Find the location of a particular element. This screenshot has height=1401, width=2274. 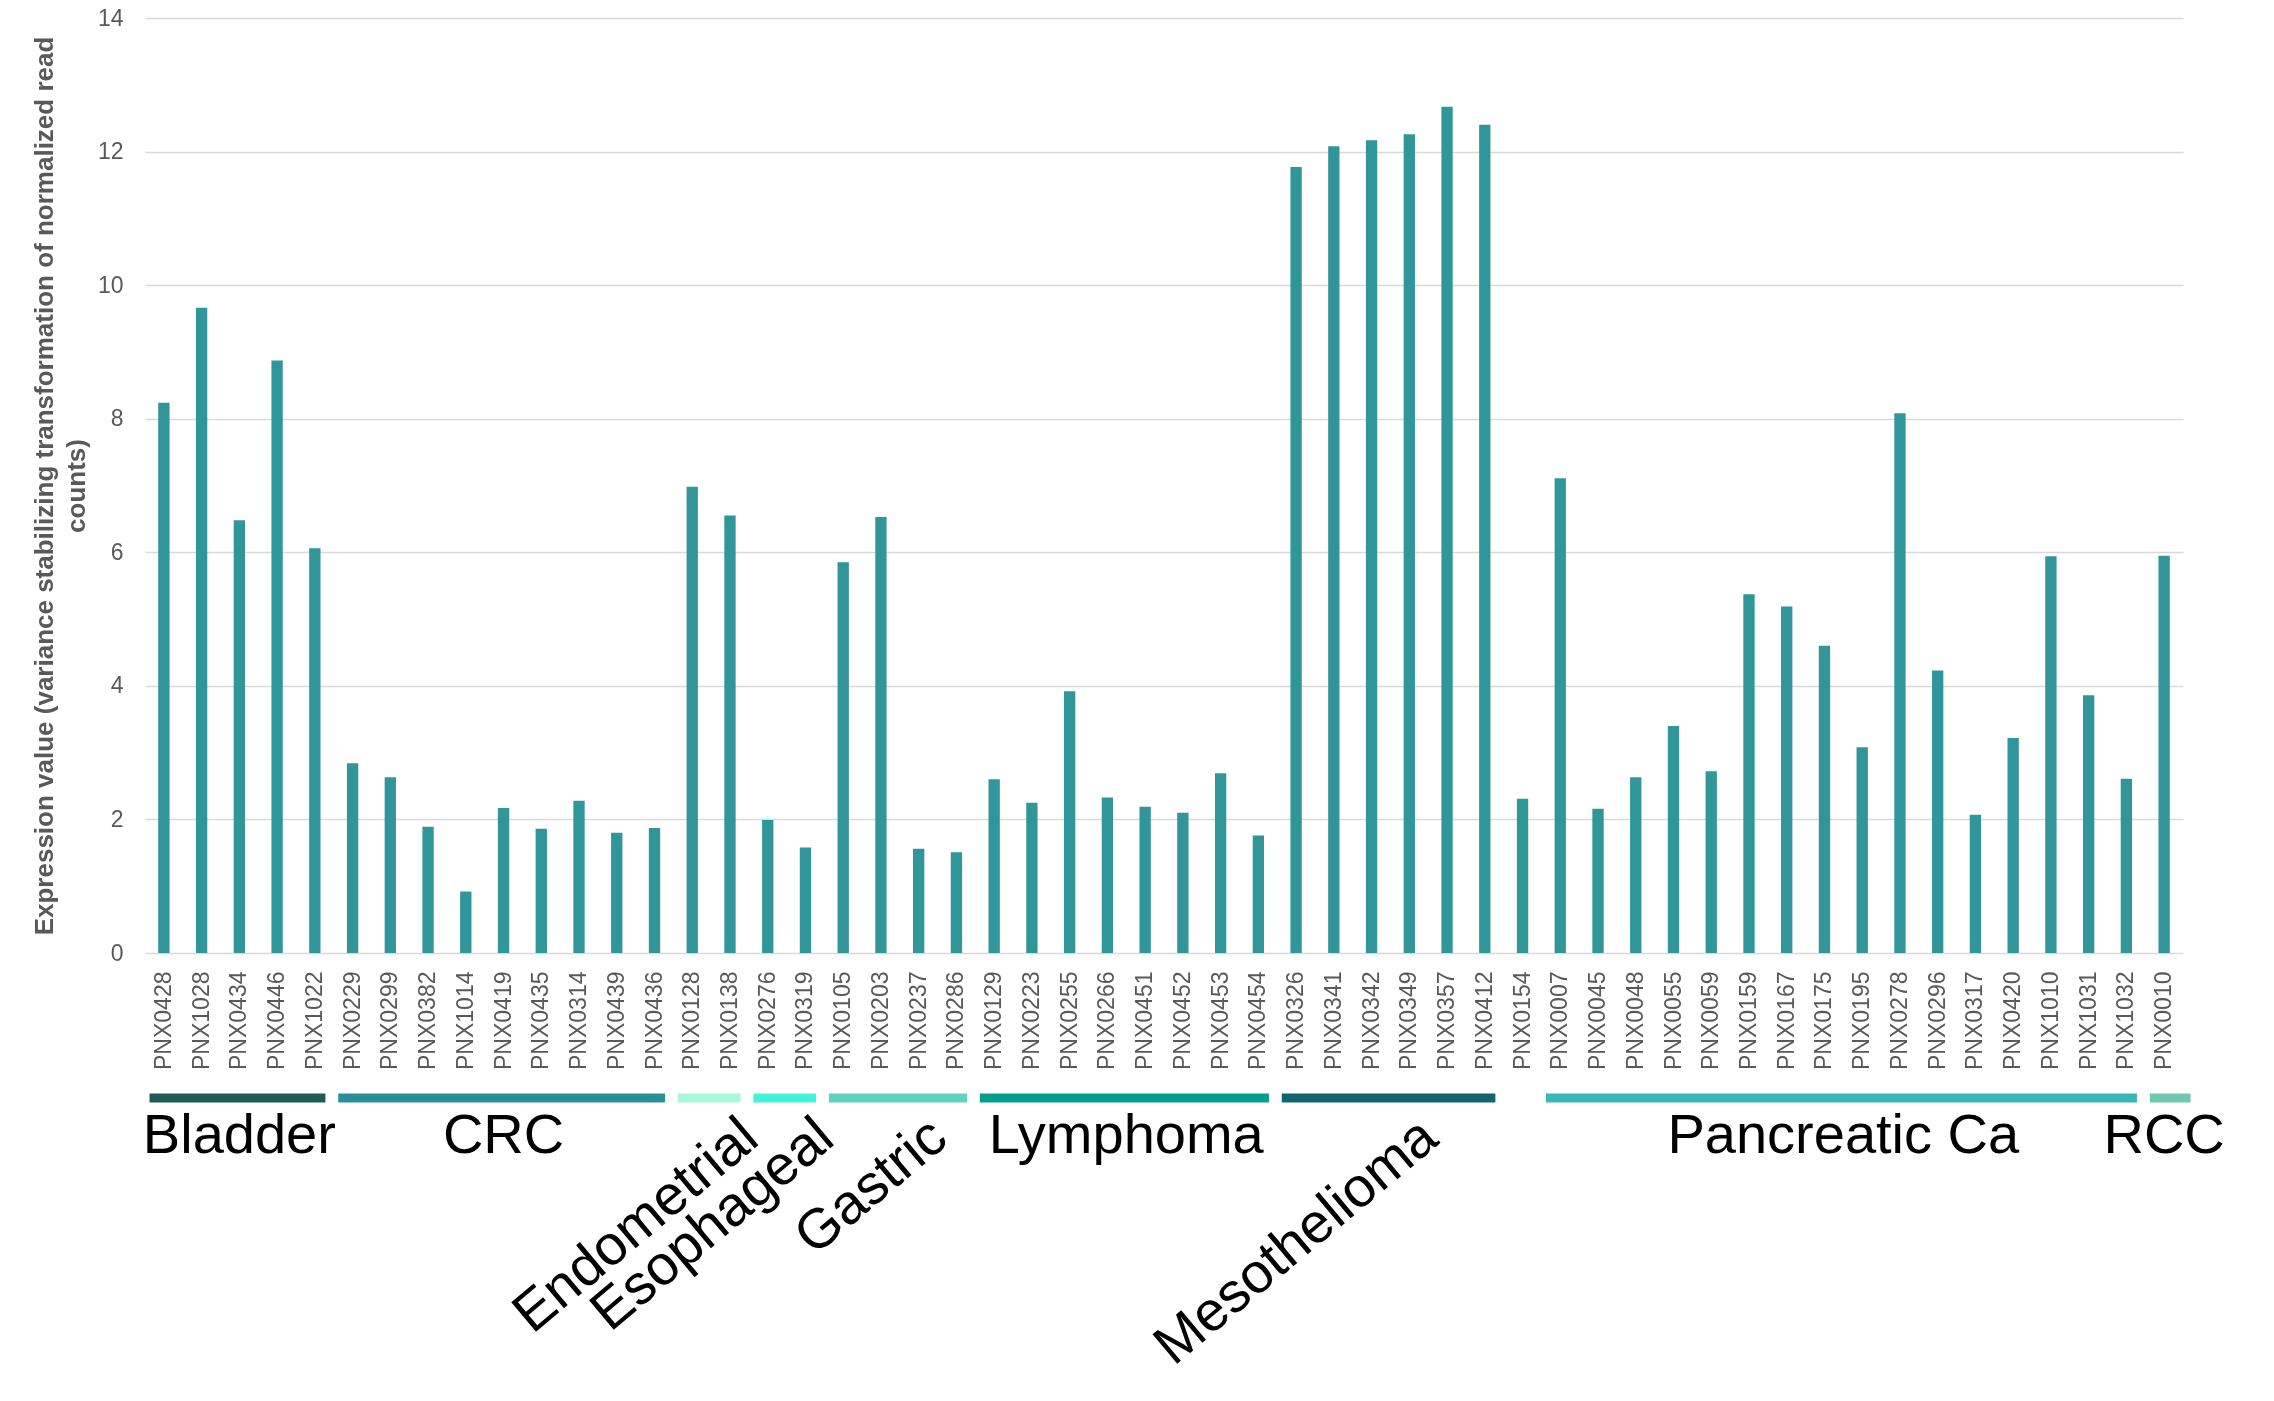

x-tick-label: PNX0349 is located at coordinates (1408, 1020).